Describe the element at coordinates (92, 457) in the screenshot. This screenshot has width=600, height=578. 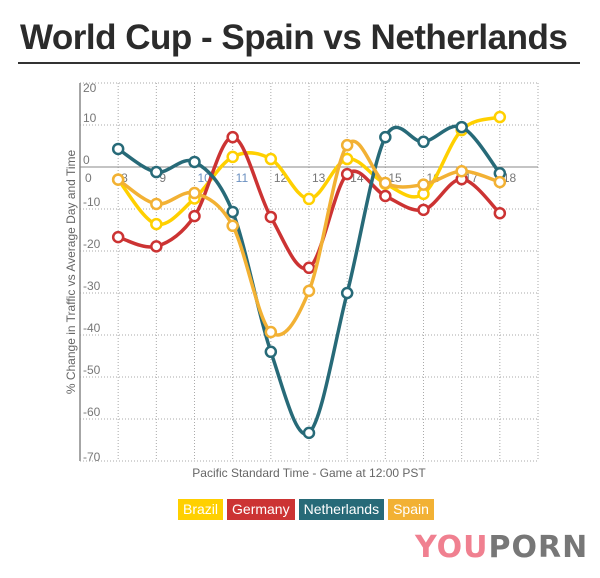
I see `y-tick-label: -70` at that location.